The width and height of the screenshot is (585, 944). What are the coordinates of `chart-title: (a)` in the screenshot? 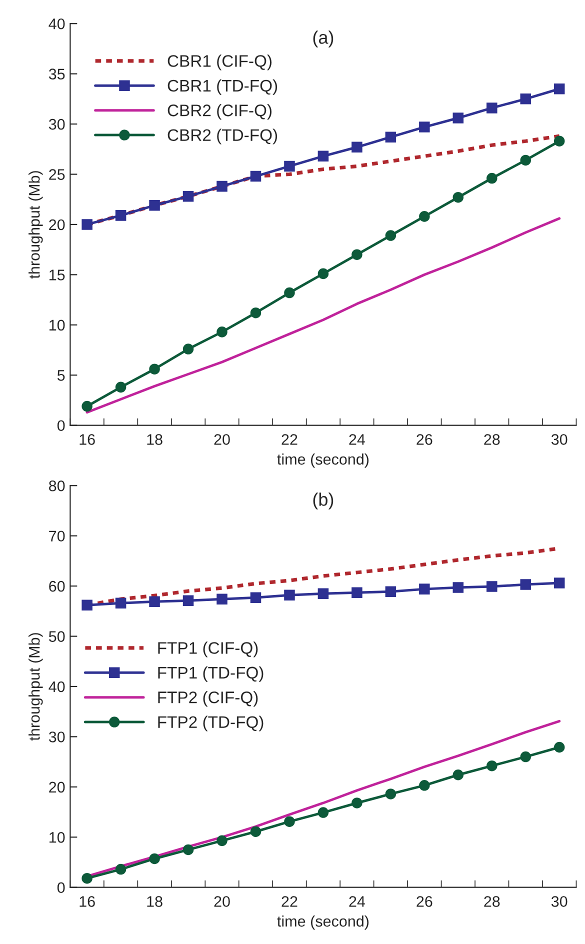 It's located at (323, 39).